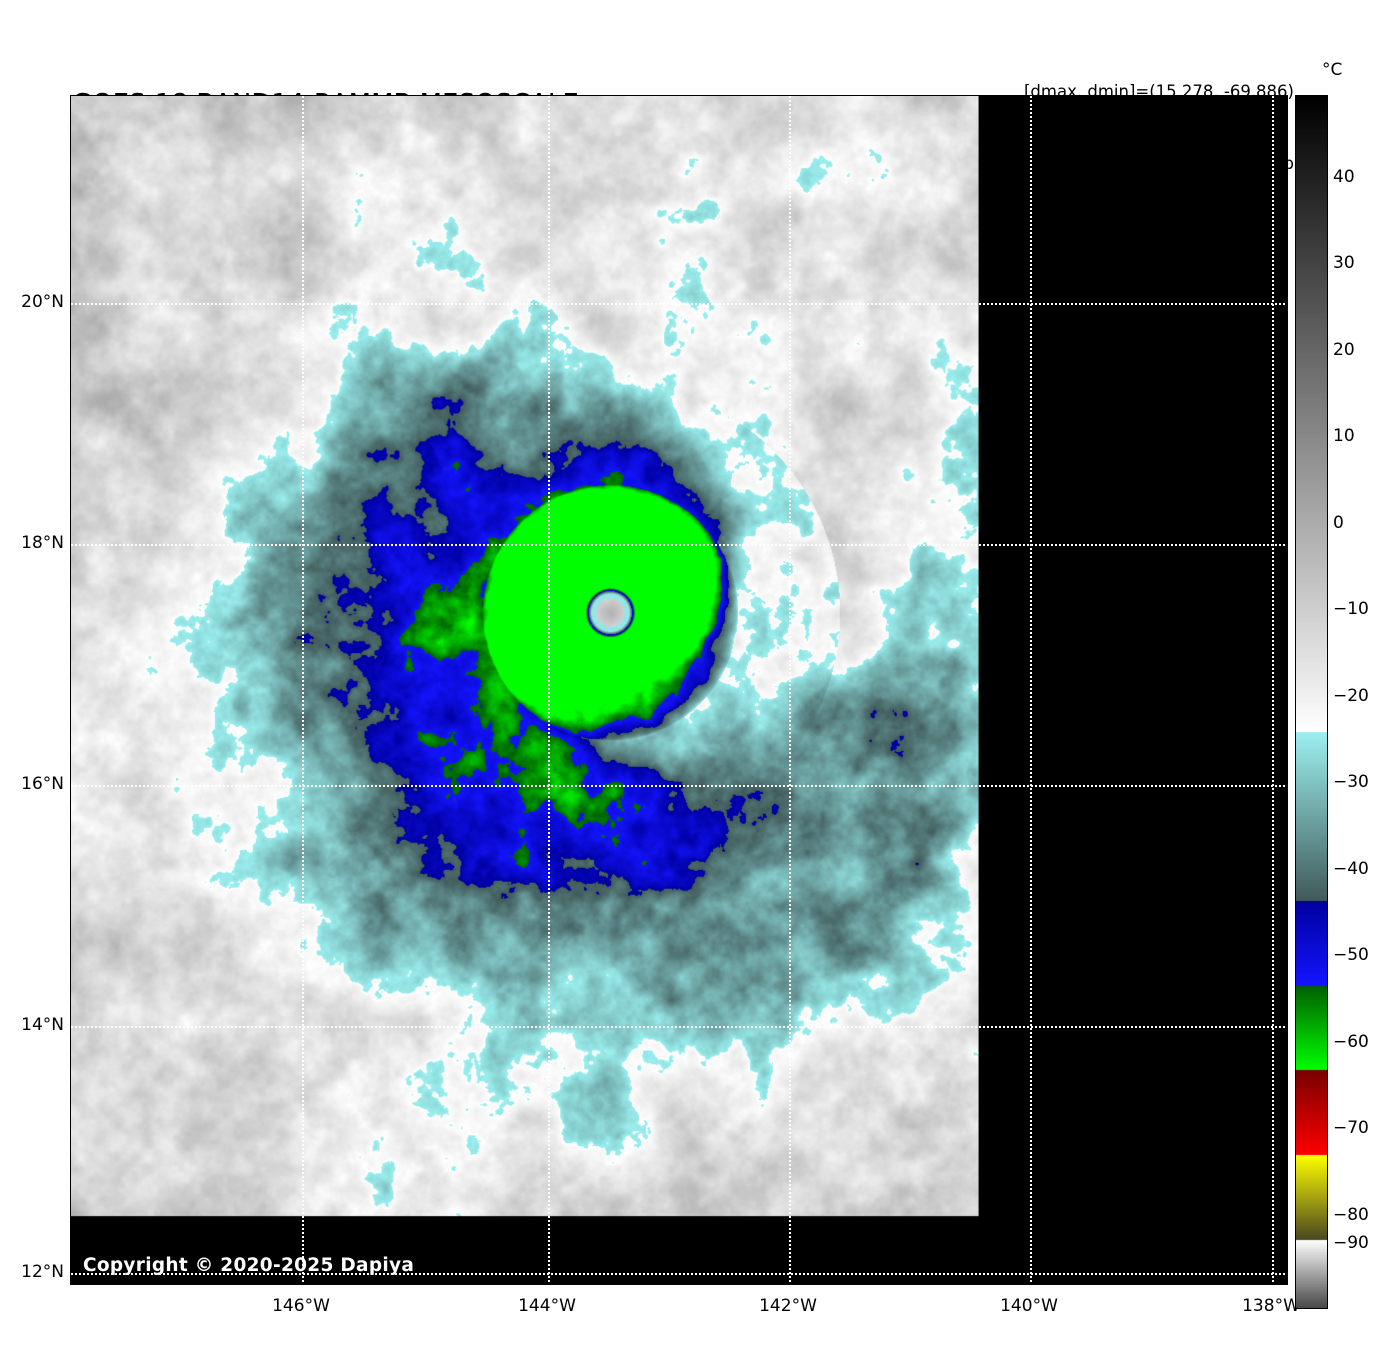 This screenshot has width=1390, height=1359. I want to click on xtick-144w: 144°W, so click(547, 1306).